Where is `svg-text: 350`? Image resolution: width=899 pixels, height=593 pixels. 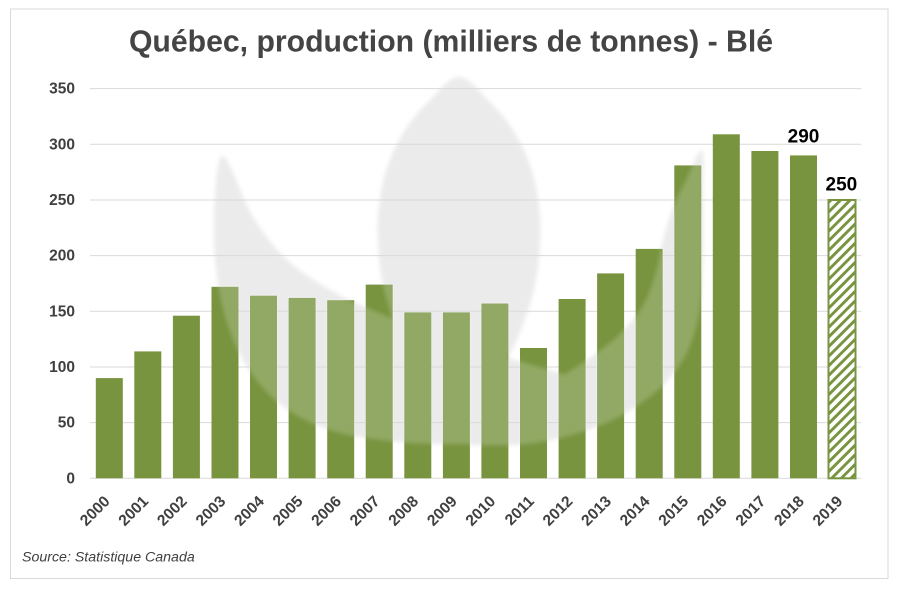 svg-text: 350 is located at coordinates (62, 89).